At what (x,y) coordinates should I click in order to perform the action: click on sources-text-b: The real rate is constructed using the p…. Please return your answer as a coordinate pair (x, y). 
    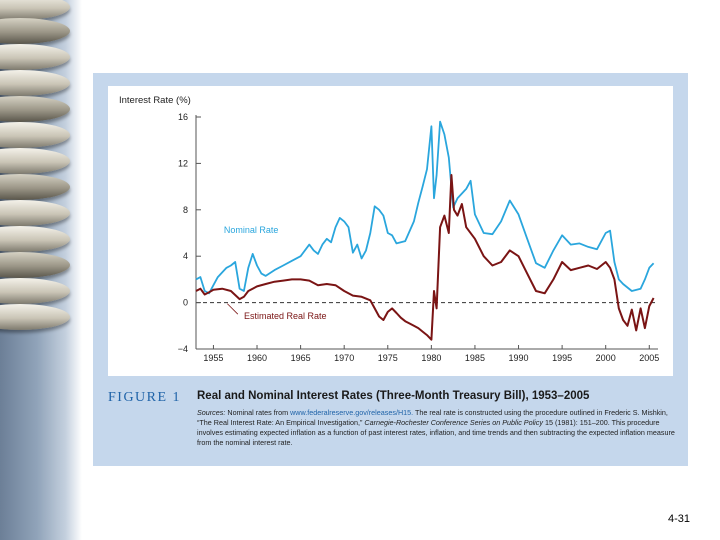
    Looking at the image, I should click on (432, 417).